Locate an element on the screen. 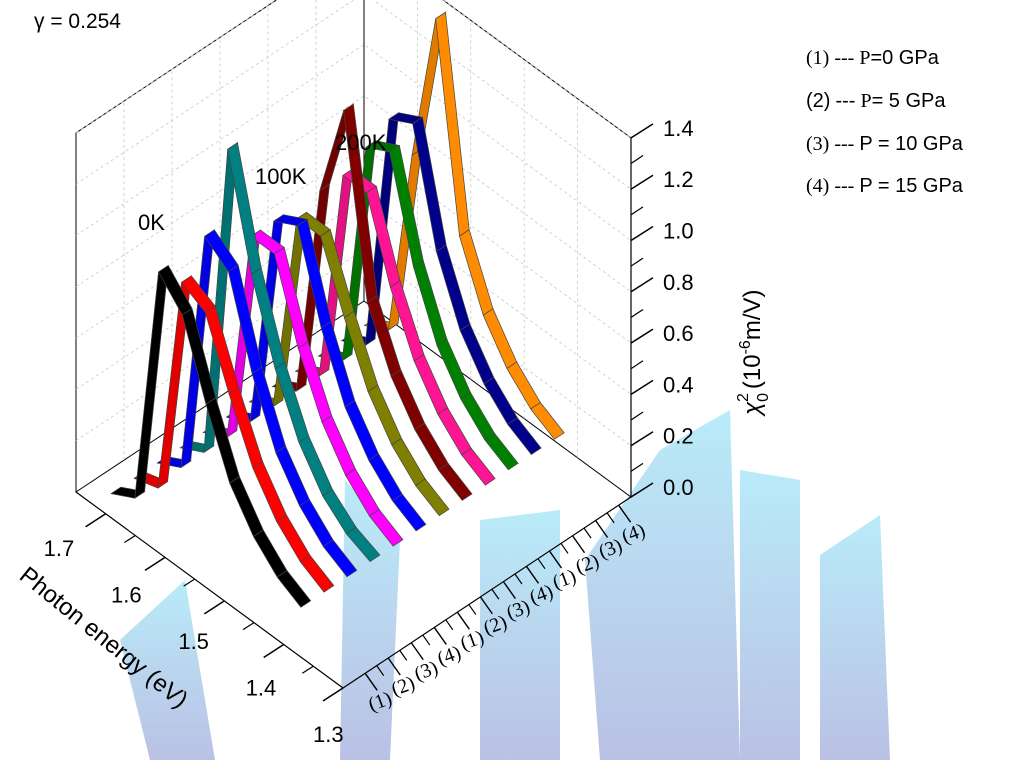 Image resolution: width=1036 pixels, height=760 pixels. x-tick-label: 1.5 is located at coordinates (193, 641).